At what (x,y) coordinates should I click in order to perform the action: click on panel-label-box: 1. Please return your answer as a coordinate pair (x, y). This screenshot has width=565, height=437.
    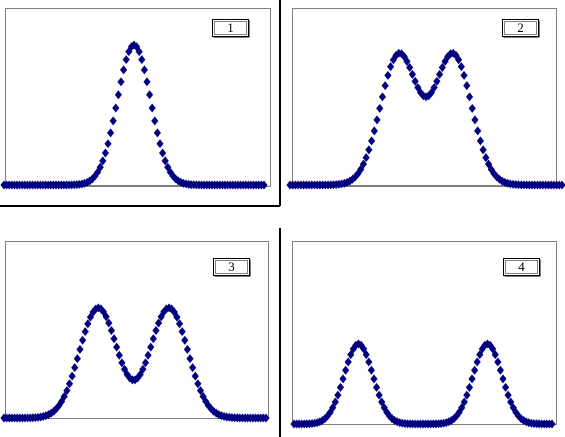
    Looking at the image, I should click on (231, 28).